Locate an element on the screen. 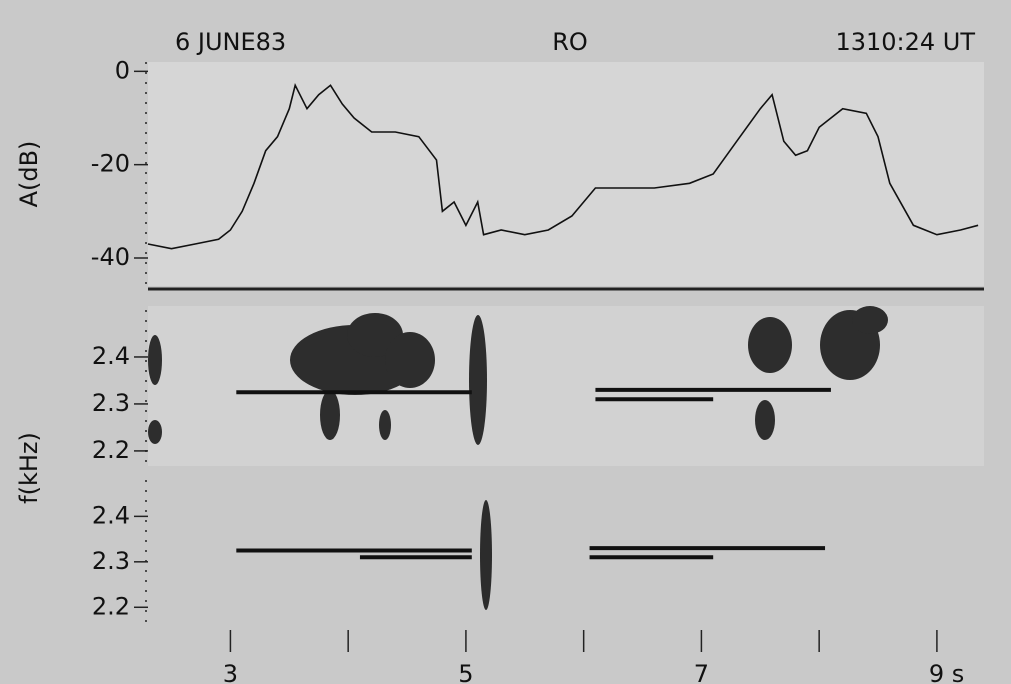 Image resolution: width=1011 pixels, height=684 pixels. x-tick-label: 5 is located at coordinates (465, 672).